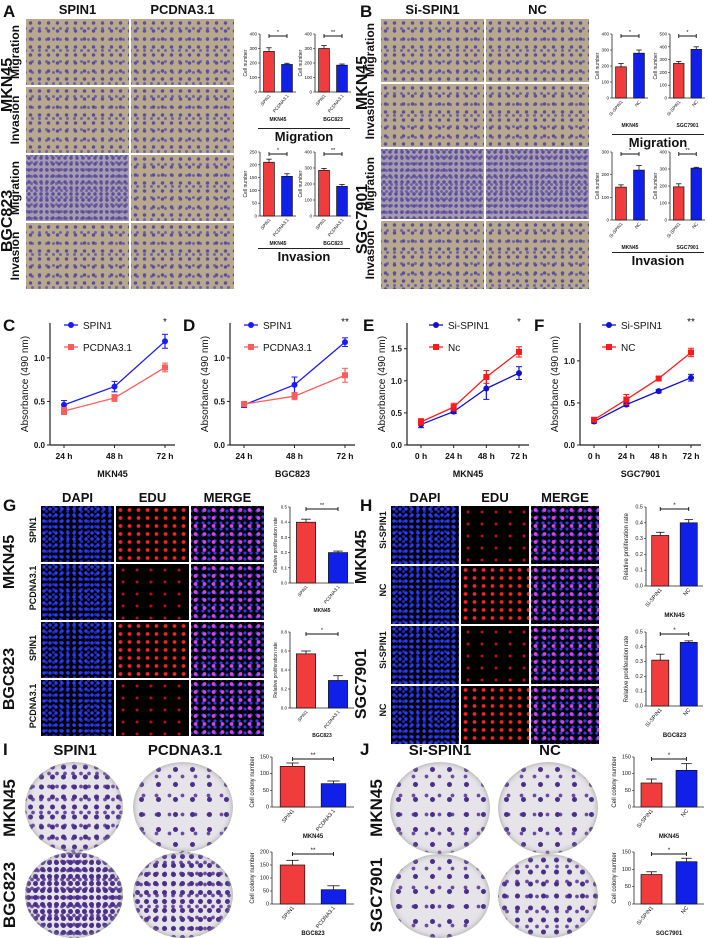 This screenshot has height=938, width=709. Describe the element at coordinates (264, 758) in the screenshot. I see `y-tick-label: 150` at that location.